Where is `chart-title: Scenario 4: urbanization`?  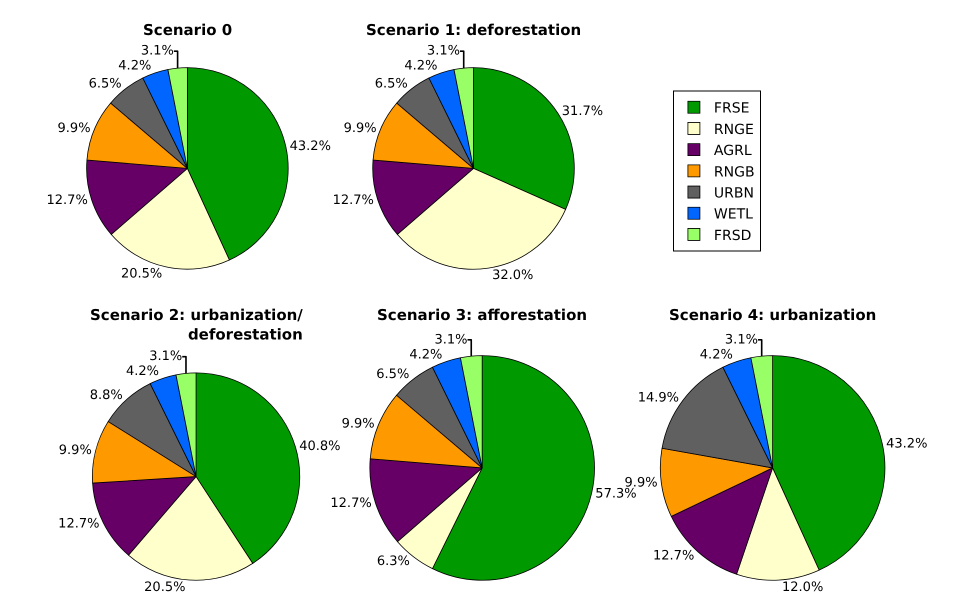
chart-title: Scenario 4: urbanization is located at coordinates (772, 315).